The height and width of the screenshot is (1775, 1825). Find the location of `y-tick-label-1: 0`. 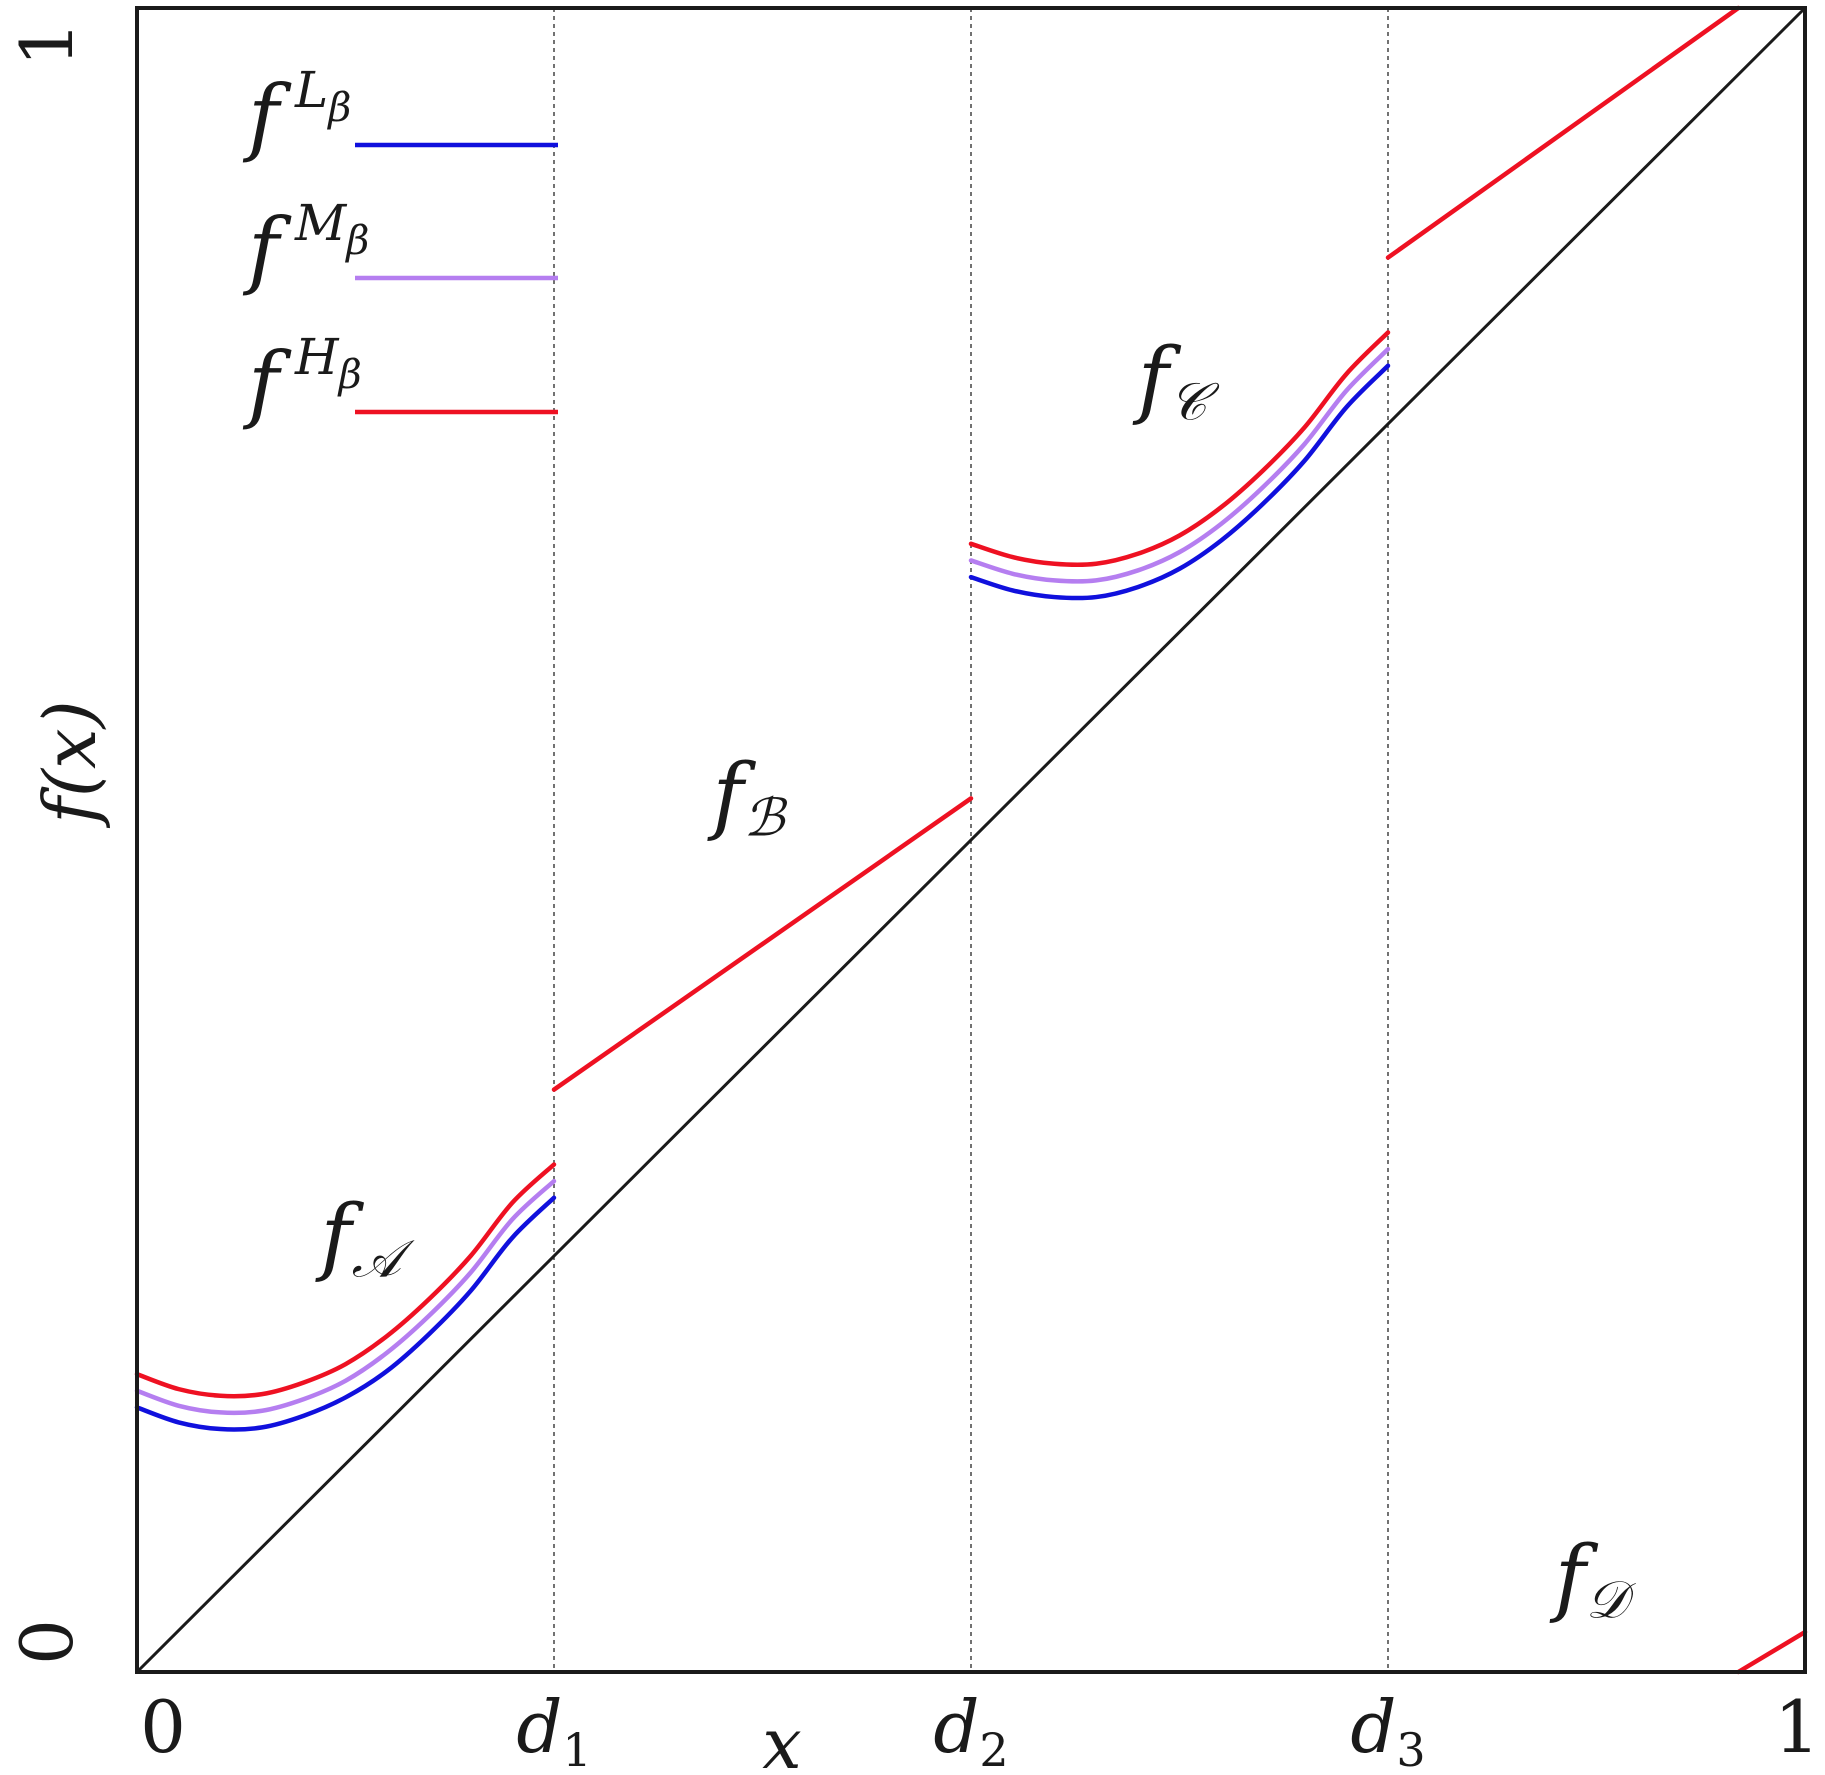

y-tick-label-1: 0 is located at coordinates (47, 1642).